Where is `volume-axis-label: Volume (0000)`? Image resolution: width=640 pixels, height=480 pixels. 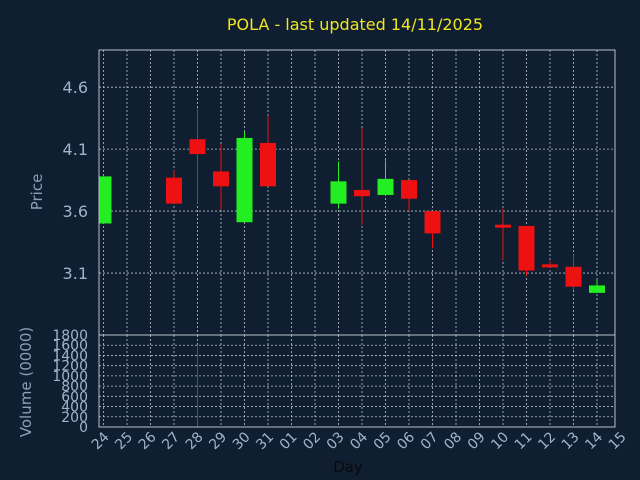 volume-axis-label: Volume (0000) is located at coordinates (26, 382).